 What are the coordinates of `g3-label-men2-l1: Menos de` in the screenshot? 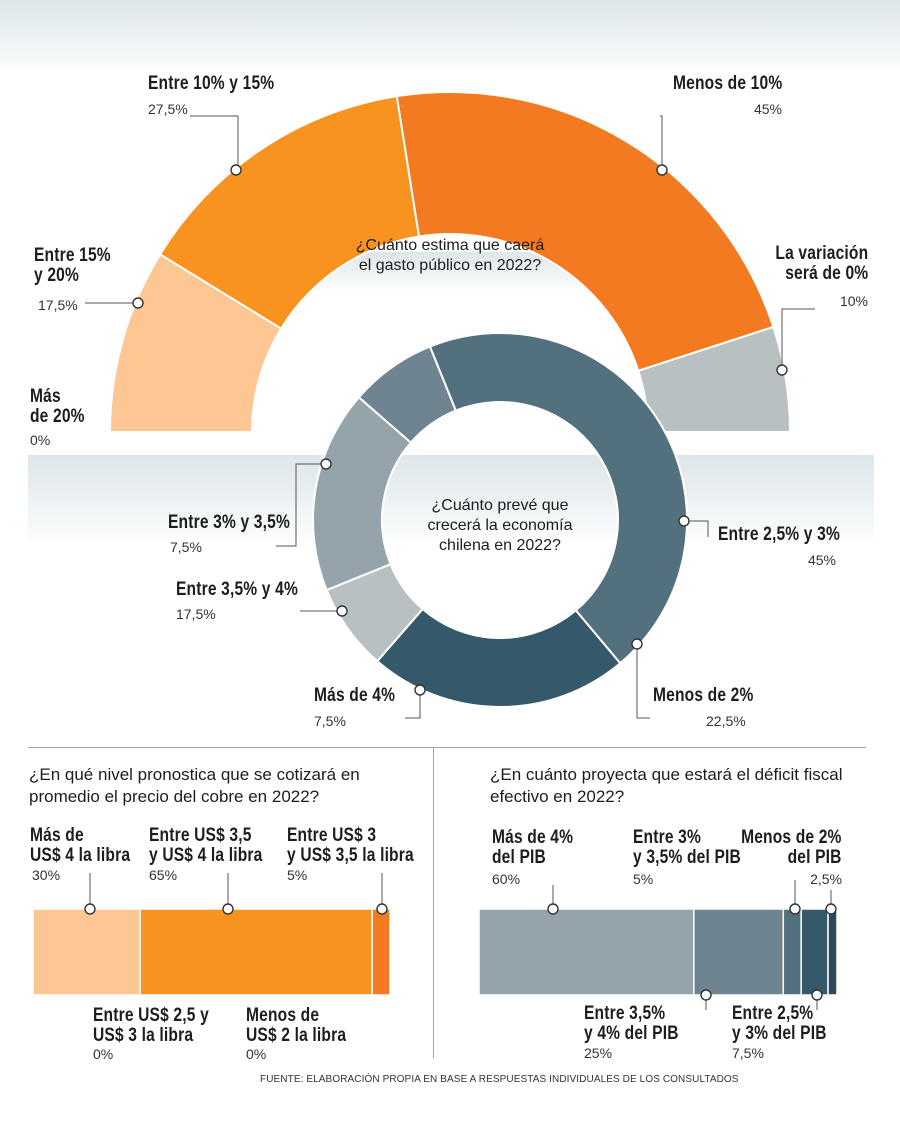 It's located at (283, 1015).